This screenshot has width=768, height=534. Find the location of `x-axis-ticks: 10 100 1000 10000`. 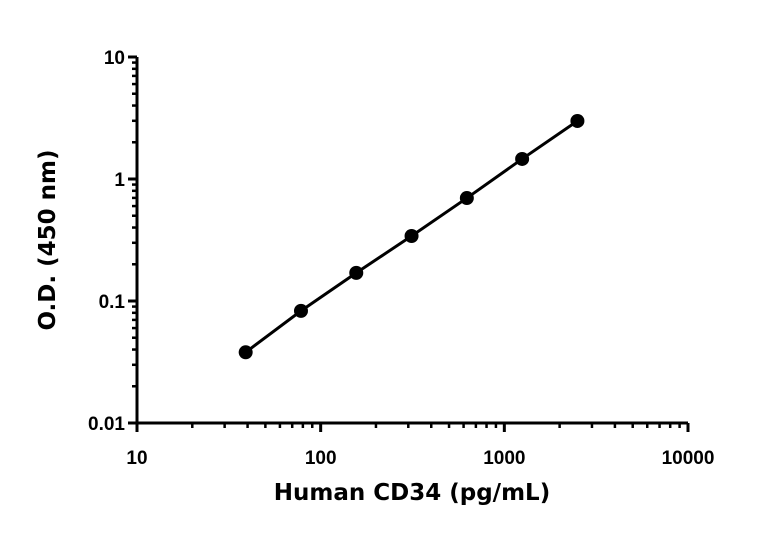

x-axis-ticks: 10 100 1000 10000 is located at coordinates (420, 446).